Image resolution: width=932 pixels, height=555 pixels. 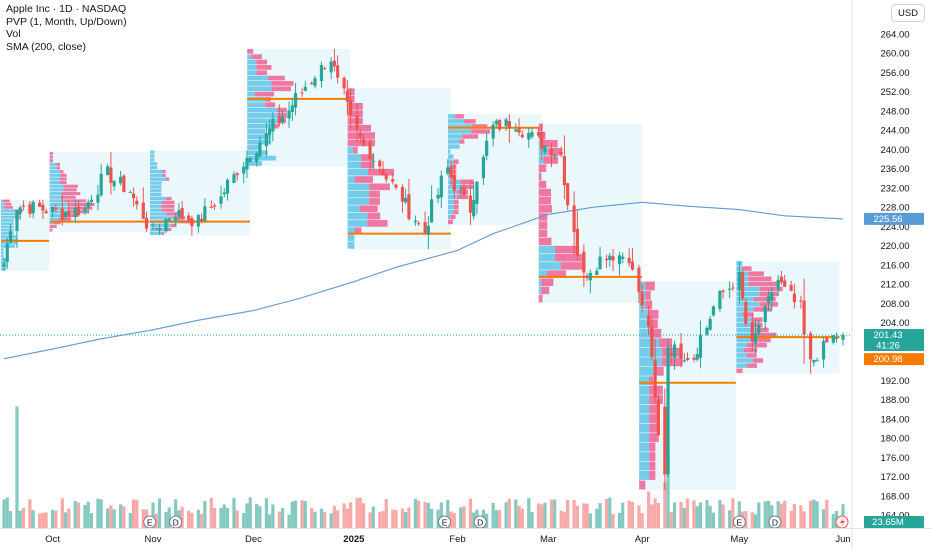 What do you see at coordinates (66, 9) in the screenshot?
I see `symbol-title: Apple Inc · 1D · NASDAQ` at bounding box center [66, 9].